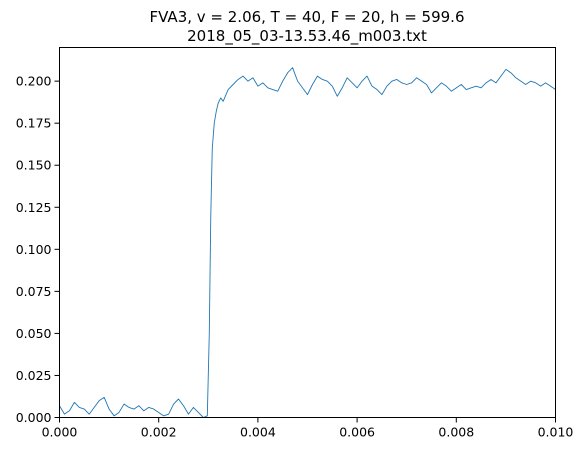  Describe the element at coordinates (258, 432) in the screenshot. I see `x-tick-label: 0.004` at that location.